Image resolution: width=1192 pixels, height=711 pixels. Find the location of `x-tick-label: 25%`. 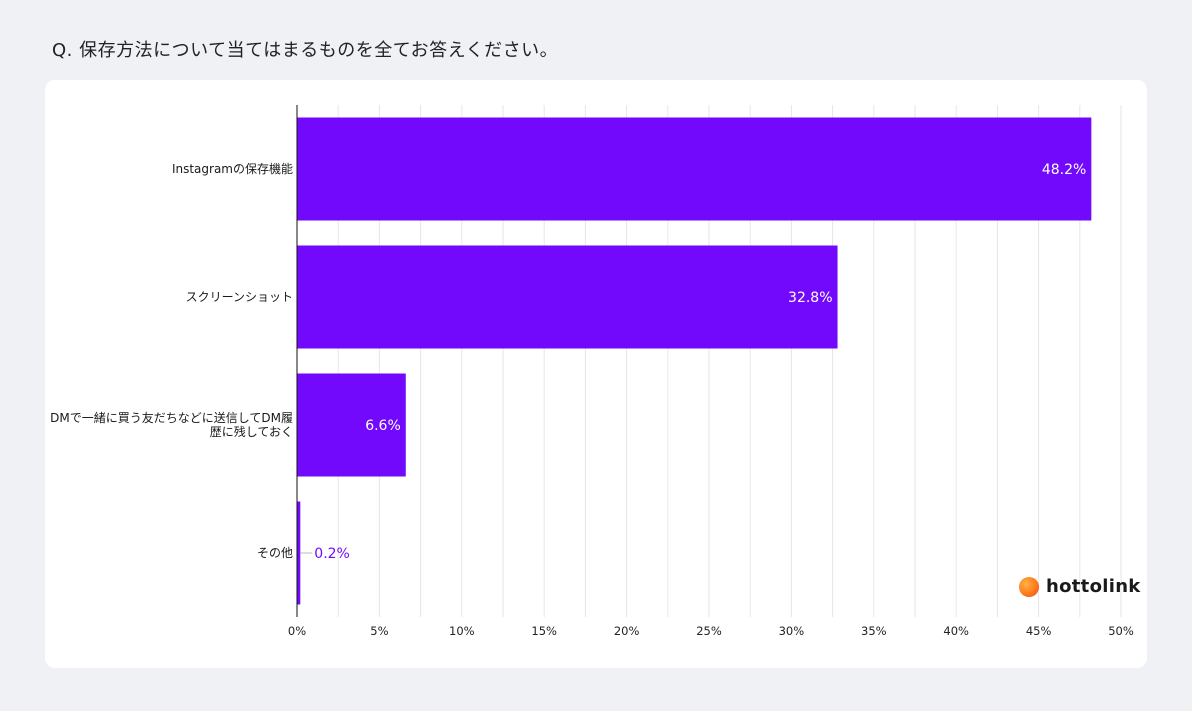

x-tick-label: 25% is located at coordinates (709, 631).